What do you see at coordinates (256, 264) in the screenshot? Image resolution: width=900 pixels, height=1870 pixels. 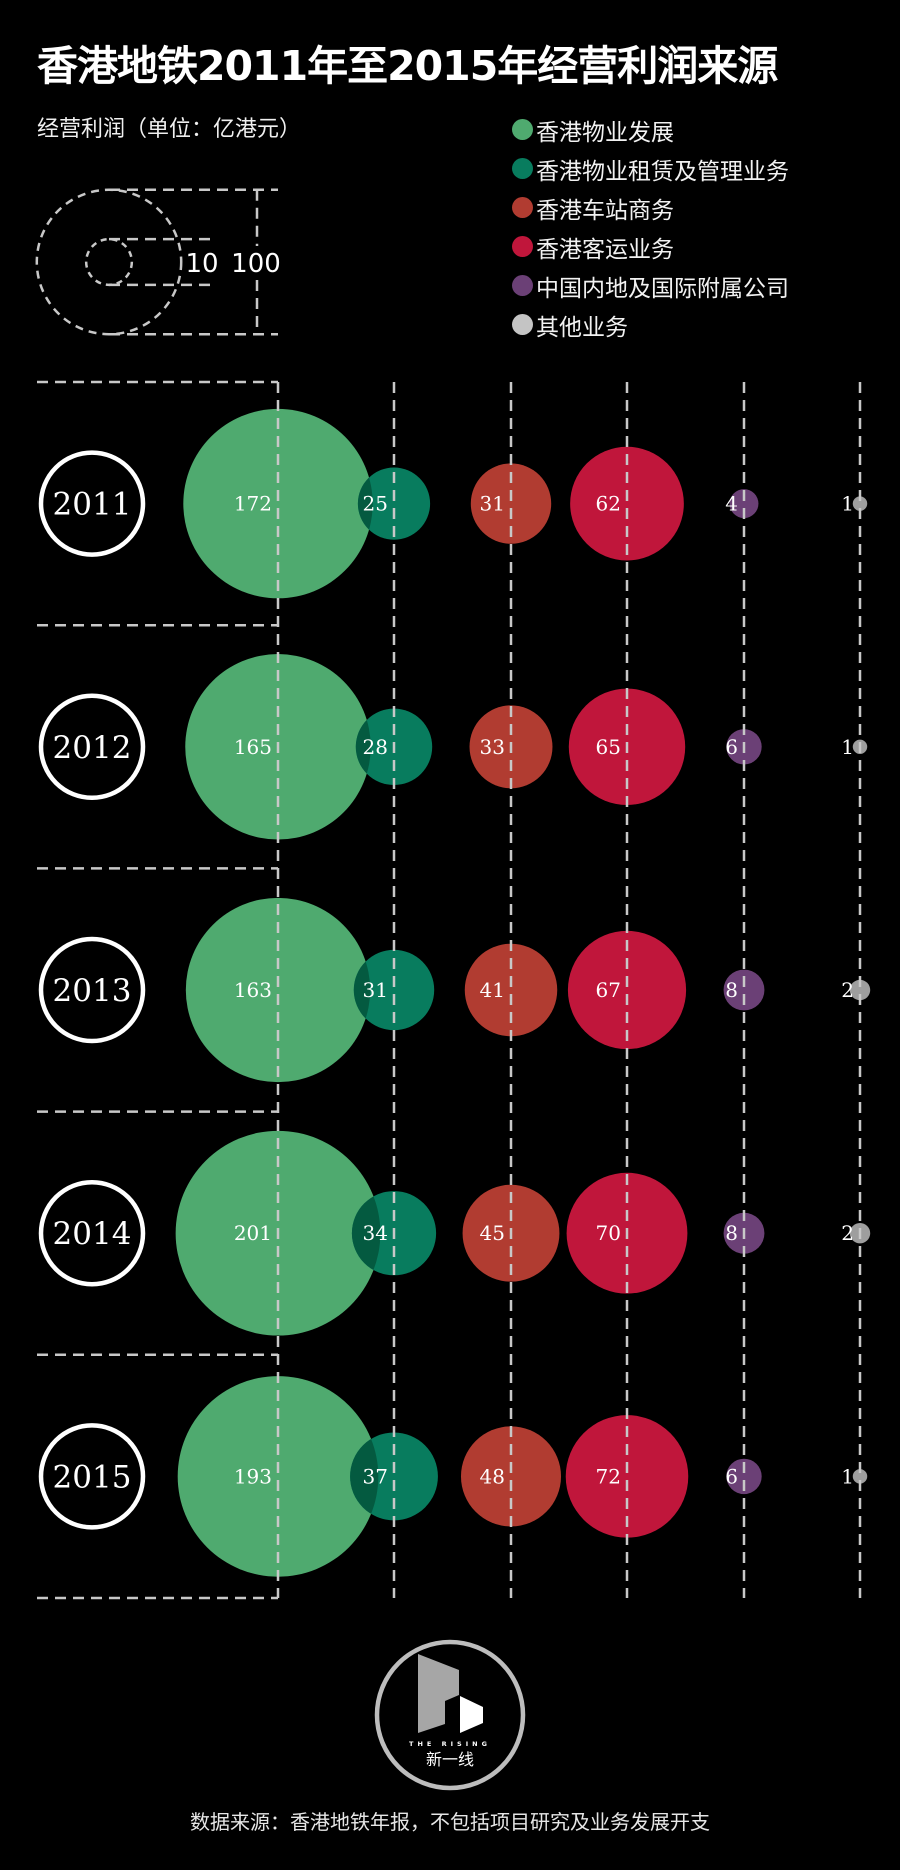 I see `size-legend-large-label: 100` at bounding box center [256, 264].